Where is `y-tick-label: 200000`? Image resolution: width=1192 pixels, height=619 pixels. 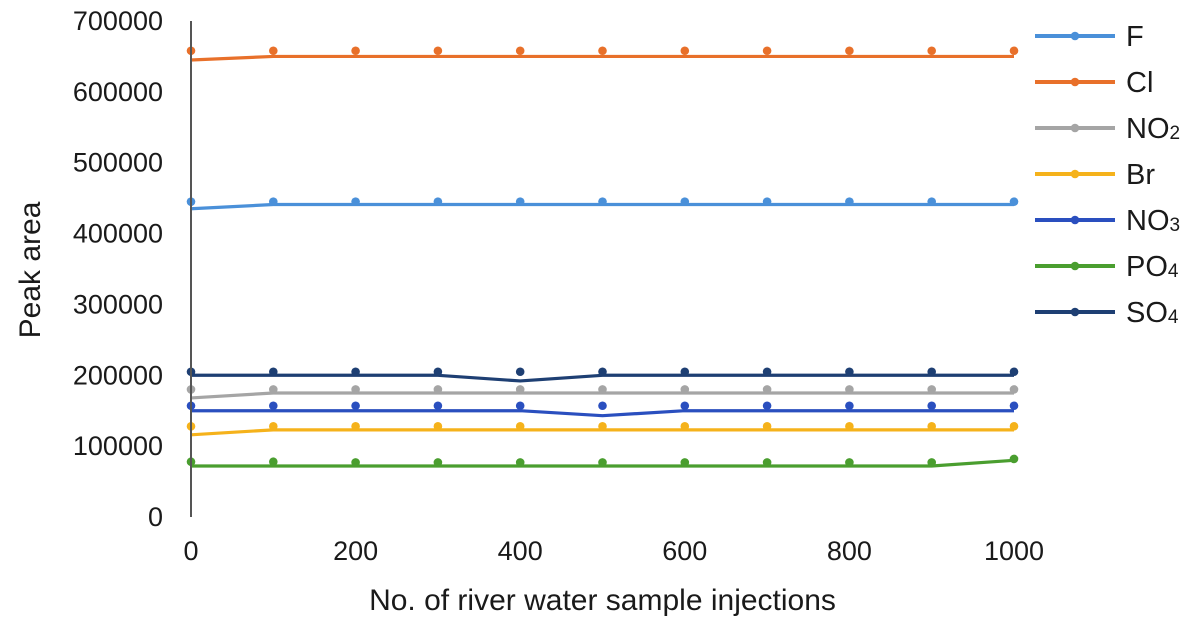
y-tick-label: 200000 is located at coordinates (118, 375).